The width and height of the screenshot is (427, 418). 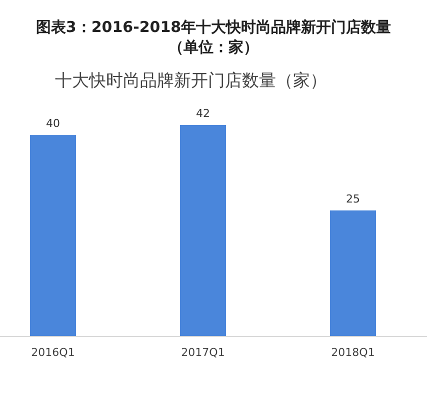 What do you see at coordinates (53, 123) in the screenshot?
I see `data-label: 40` at bounding box center [53, 123].